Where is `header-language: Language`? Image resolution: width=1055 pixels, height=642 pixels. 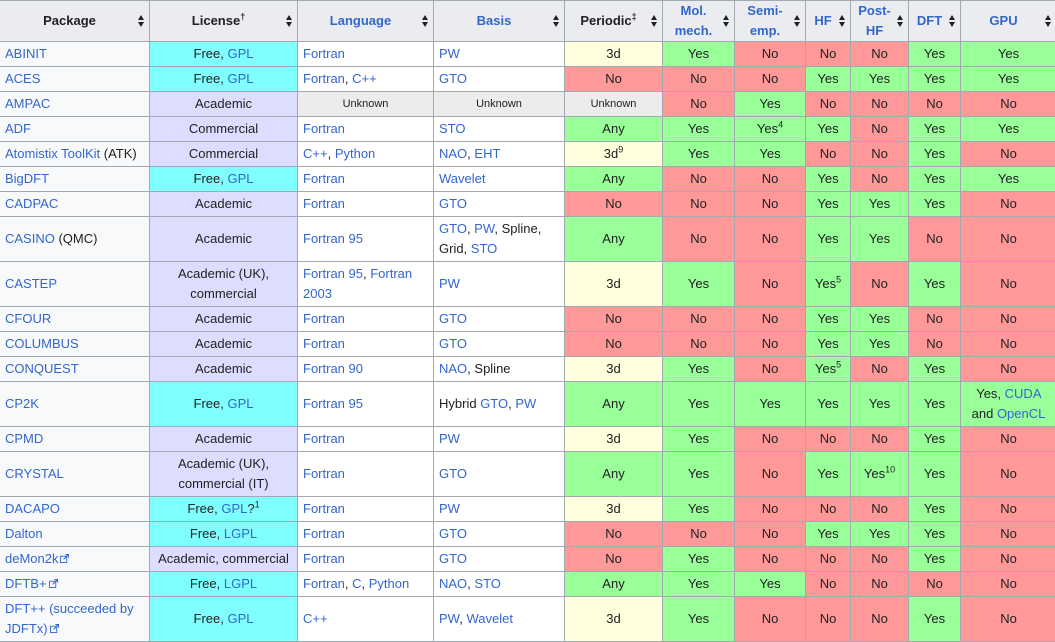 header-language: Language is located at coordinates (366, 21).